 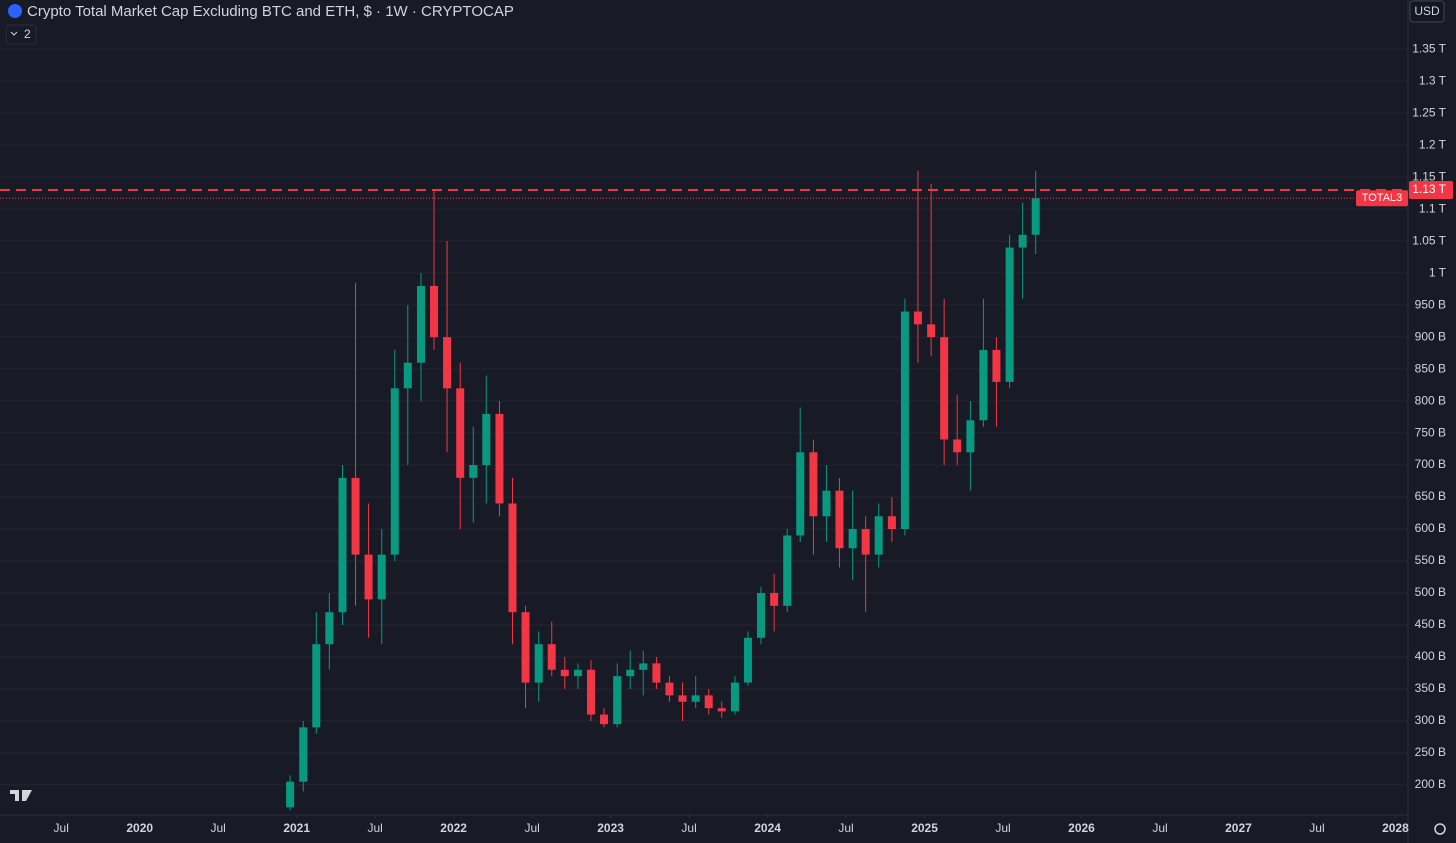 What do you see at coordinates (1430, 560) in the screenshot?
I see `y-tick-label: 550 B` at bounding box center [1430, 560].